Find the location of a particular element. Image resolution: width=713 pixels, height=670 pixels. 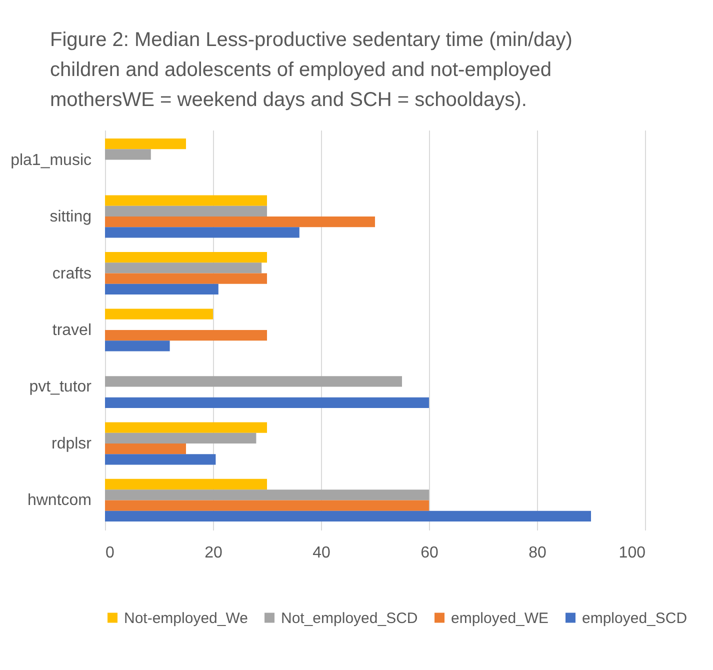

x-tick-label: 40 is located at coordinates (321, 553).